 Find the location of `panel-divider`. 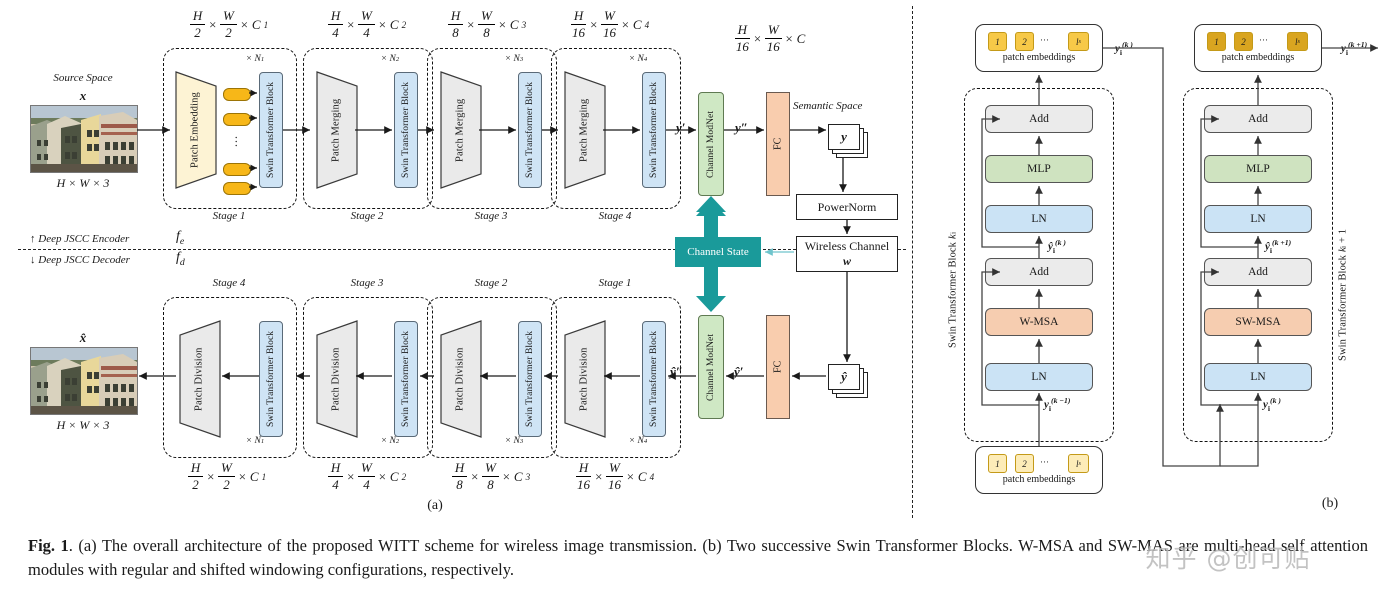

panel-divider is located at coordinates (912, 262).